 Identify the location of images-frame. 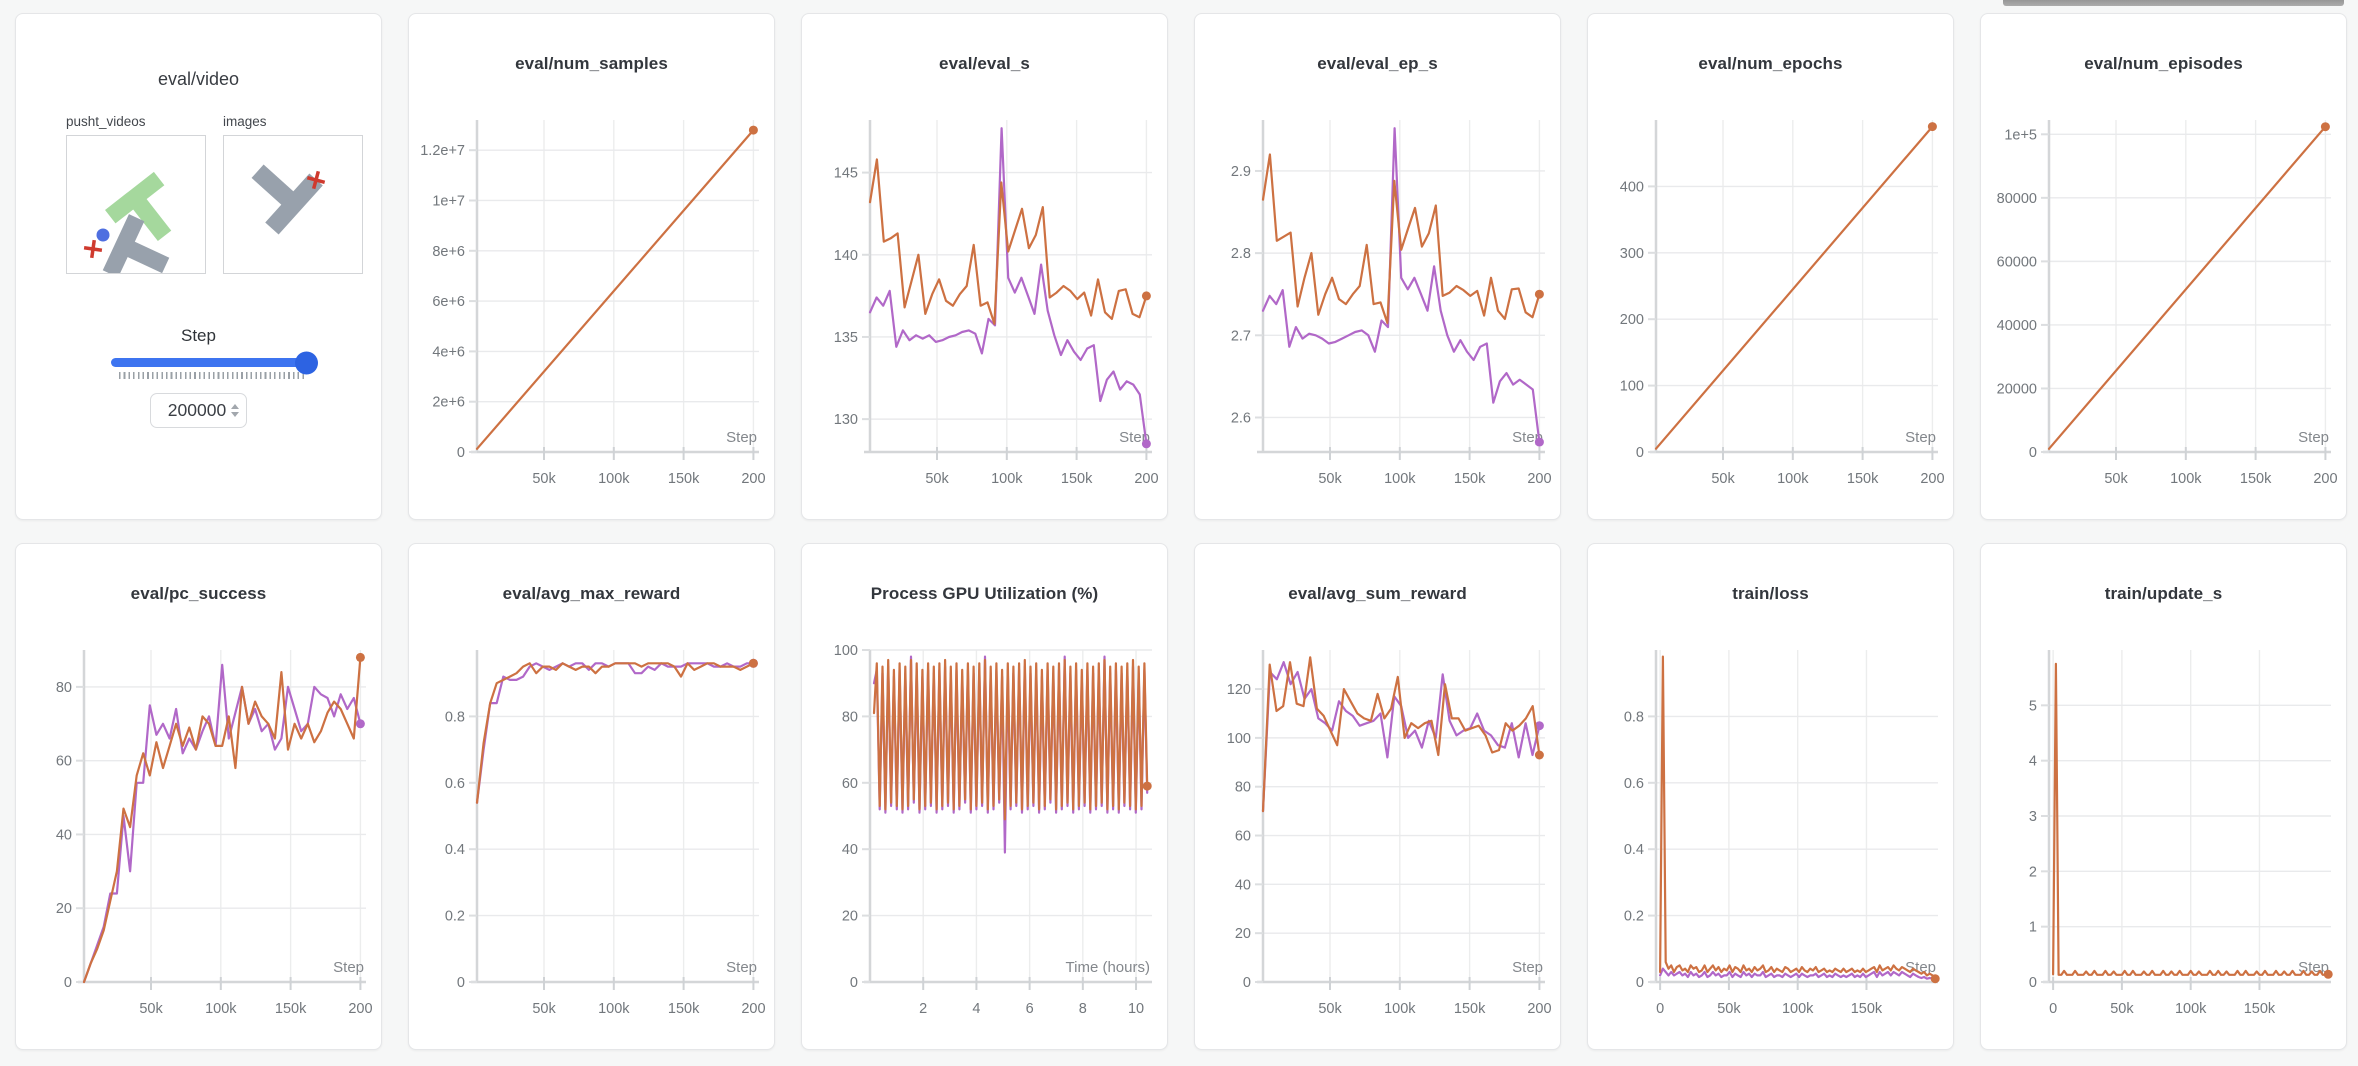
(293, 204).